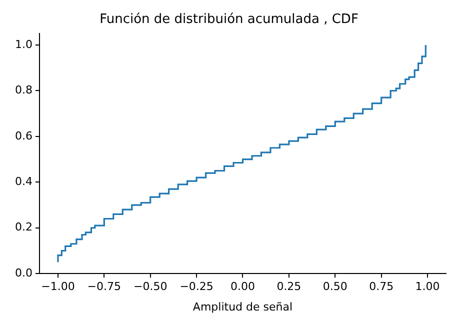 The image size is (464, 326). Describe the element at coordinates (242, 287) in the screenshot. I see `x-tick-label: 0.00` at that location.